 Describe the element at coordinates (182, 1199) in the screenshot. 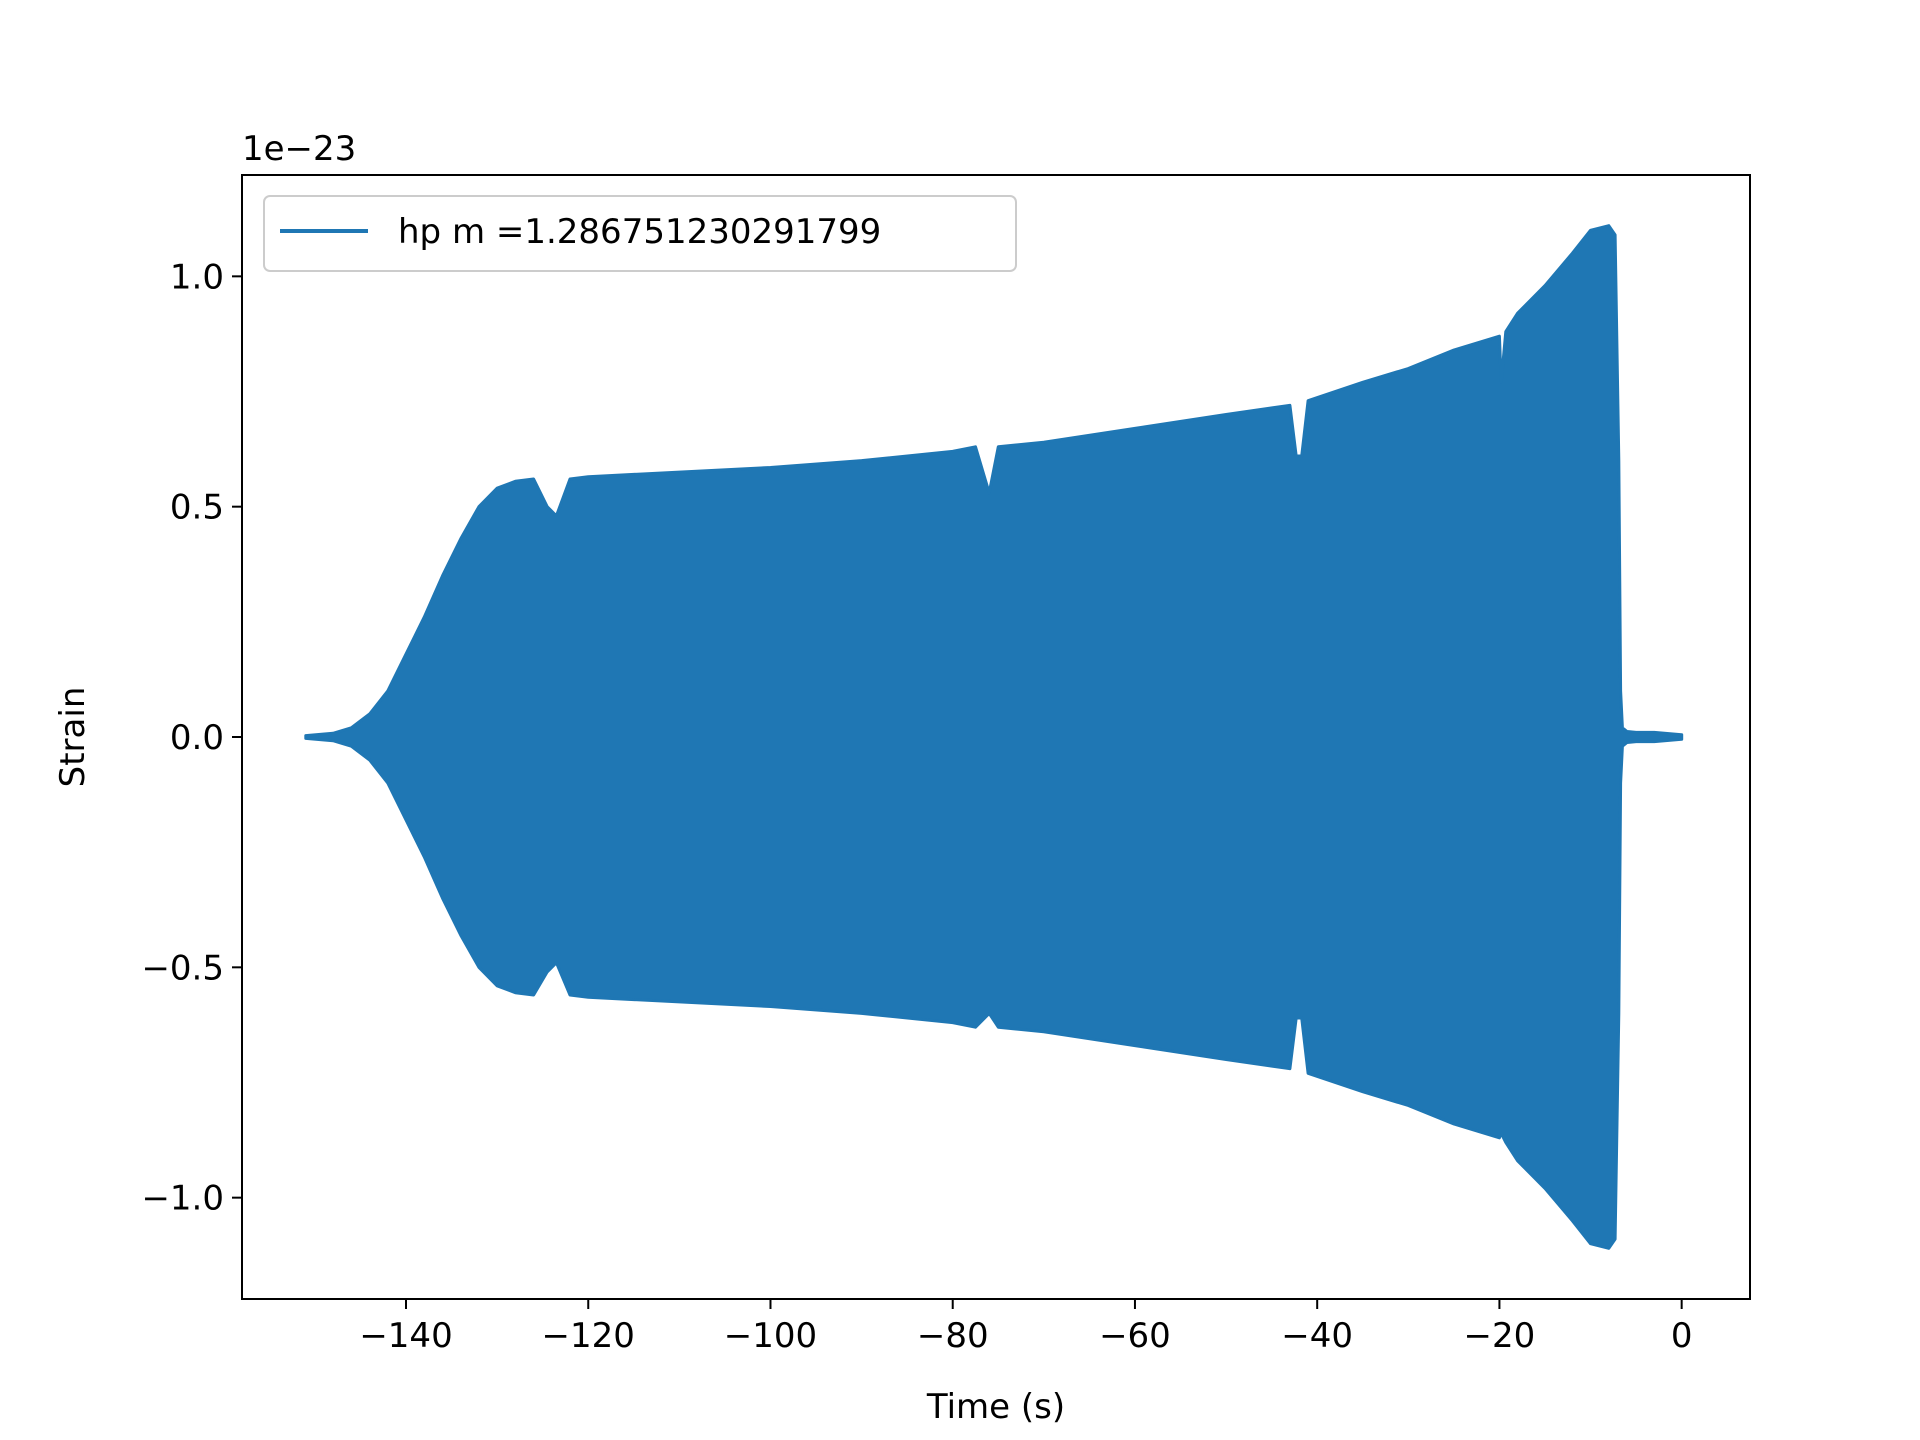

I see `y-tick-label: −1.0` at that location.